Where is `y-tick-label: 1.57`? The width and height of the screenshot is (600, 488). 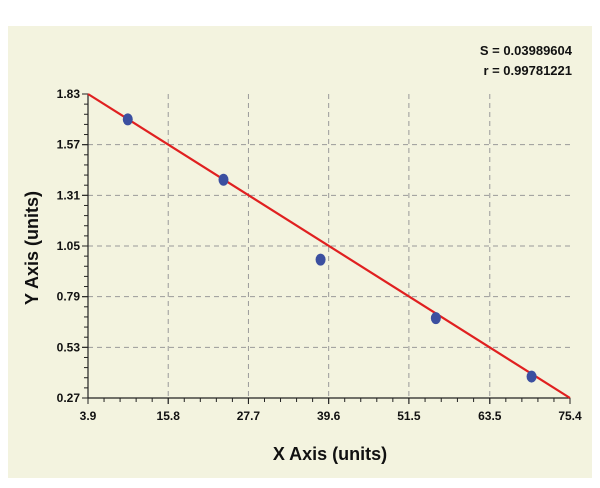
y-tick-label: 1.57 is located at coordinates (69, 145).